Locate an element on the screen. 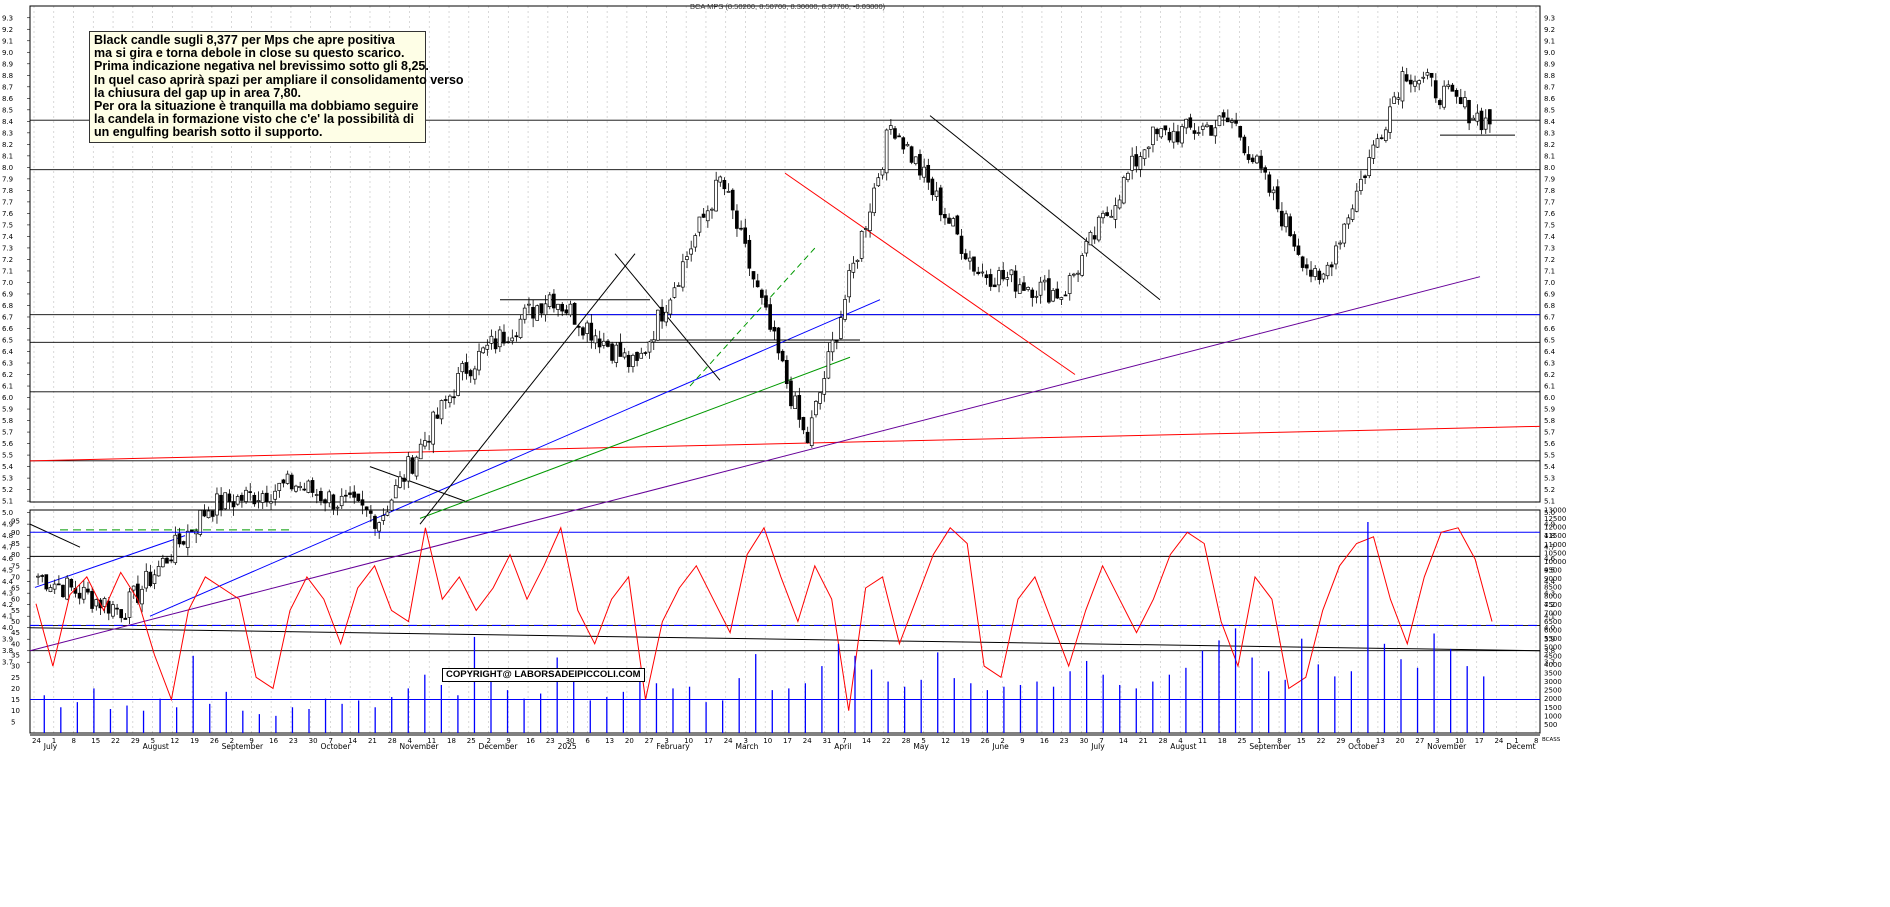  date-tick-label: 7 is located at coordinates (1101, 741).